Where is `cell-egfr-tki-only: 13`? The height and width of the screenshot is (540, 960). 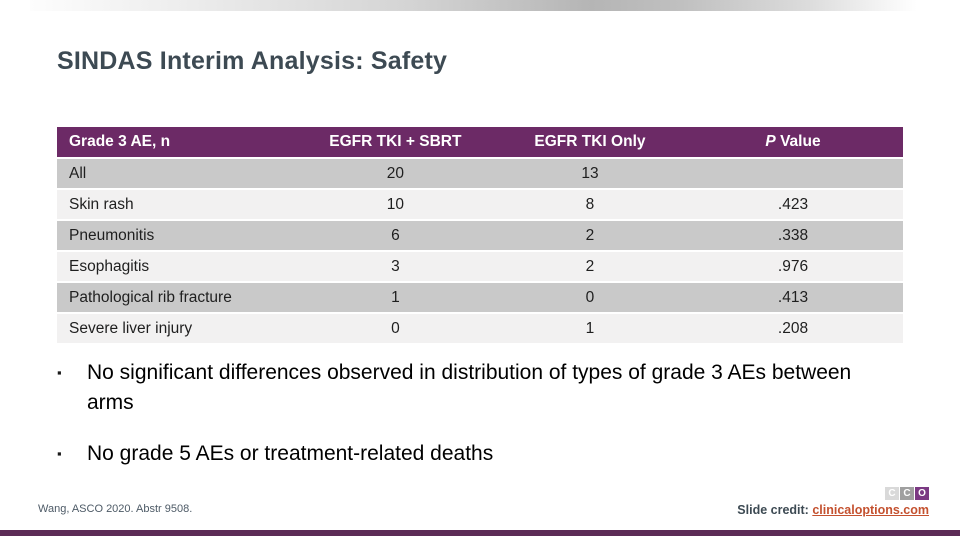
cell-egfr-tki-only: 13 is located at coordinates (590, 174).